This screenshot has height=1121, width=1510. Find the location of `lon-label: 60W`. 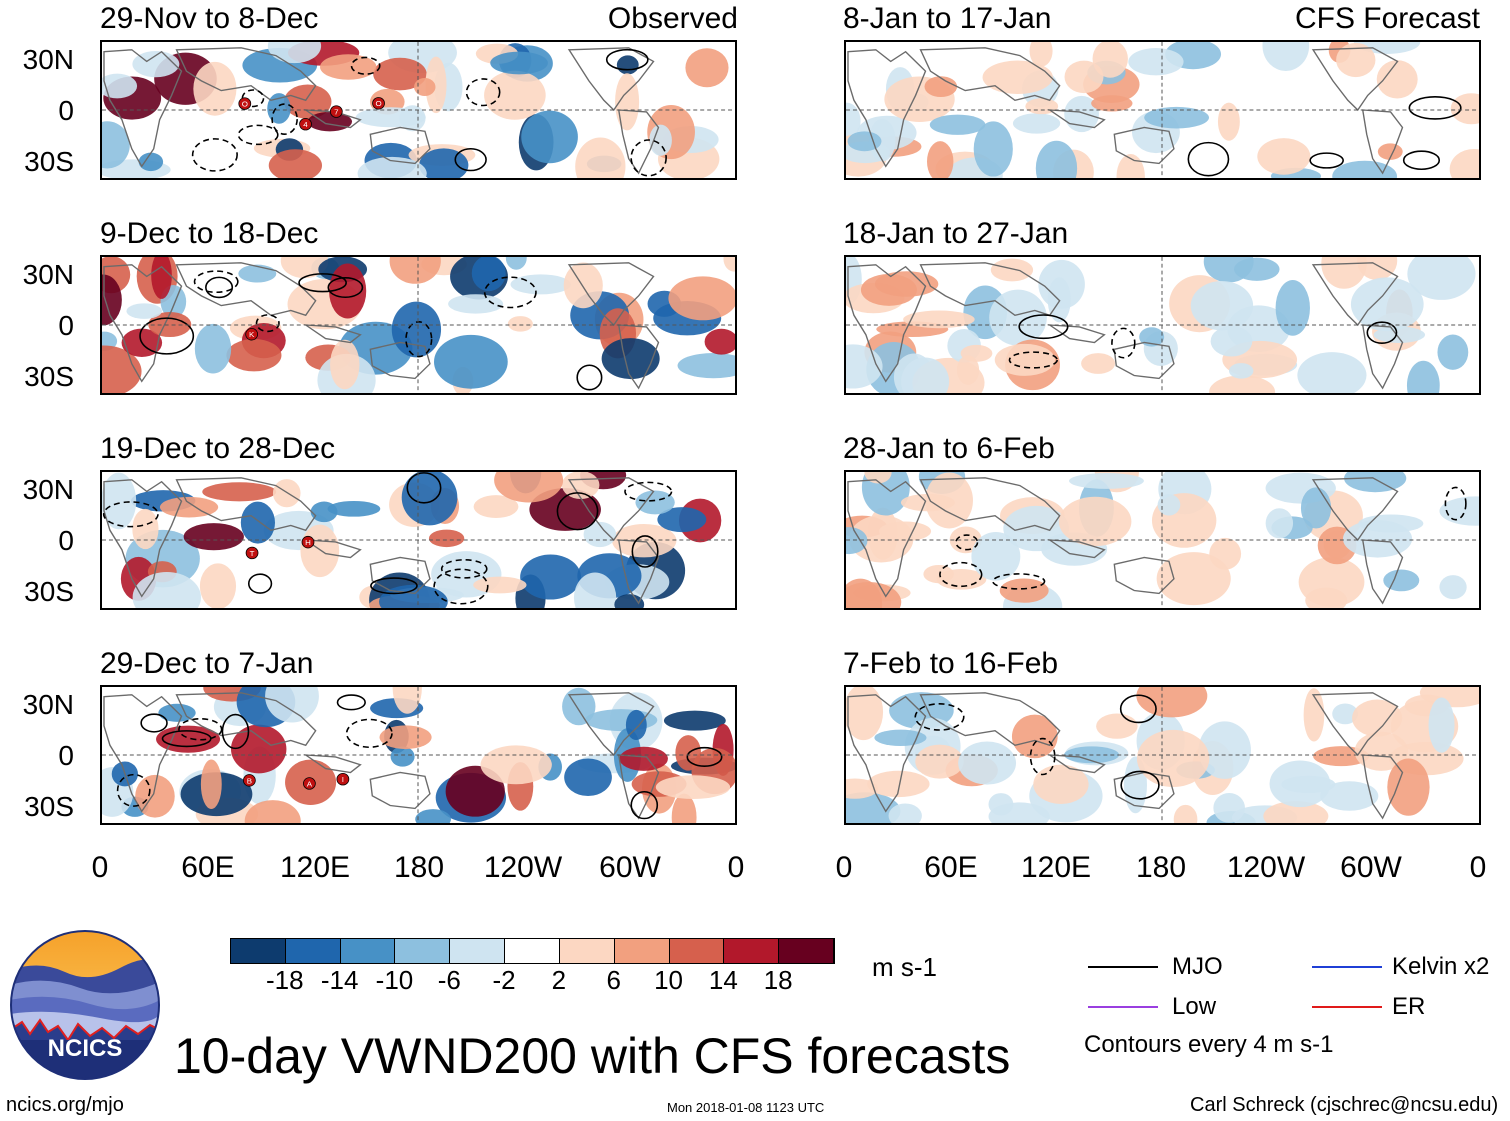

lon-label: 60W is located at coordinates (630, 867).